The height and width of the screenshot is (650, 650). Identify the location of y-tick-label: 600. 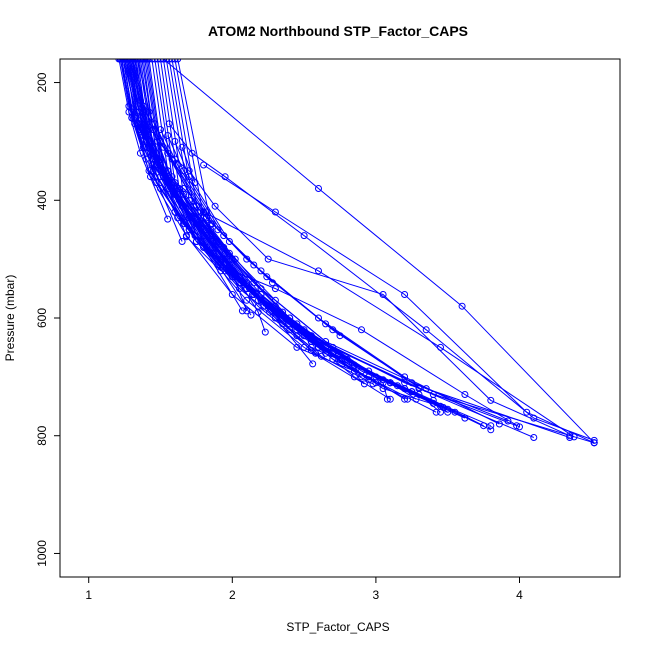
(42, 318).